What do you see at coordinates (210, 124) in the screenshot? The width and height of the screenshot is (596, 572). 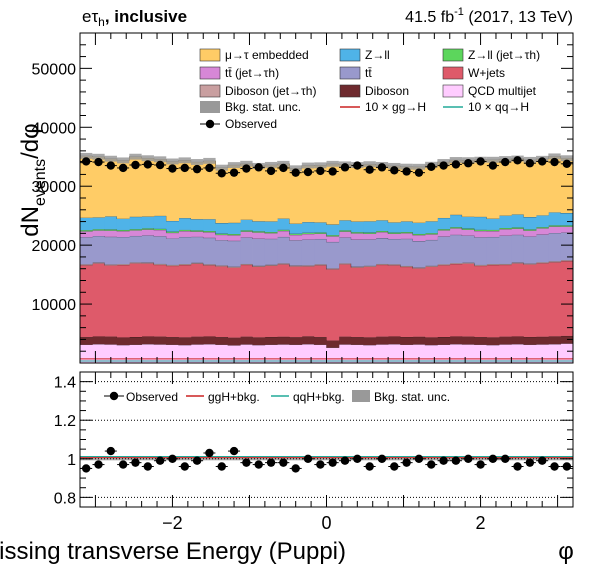 I see `legend-marker` at bounding box center [210, 124].